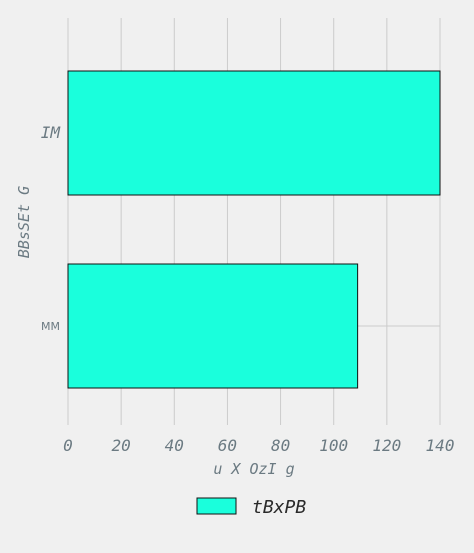  I want to click on x-tick-label: 0, so click(68, 445).